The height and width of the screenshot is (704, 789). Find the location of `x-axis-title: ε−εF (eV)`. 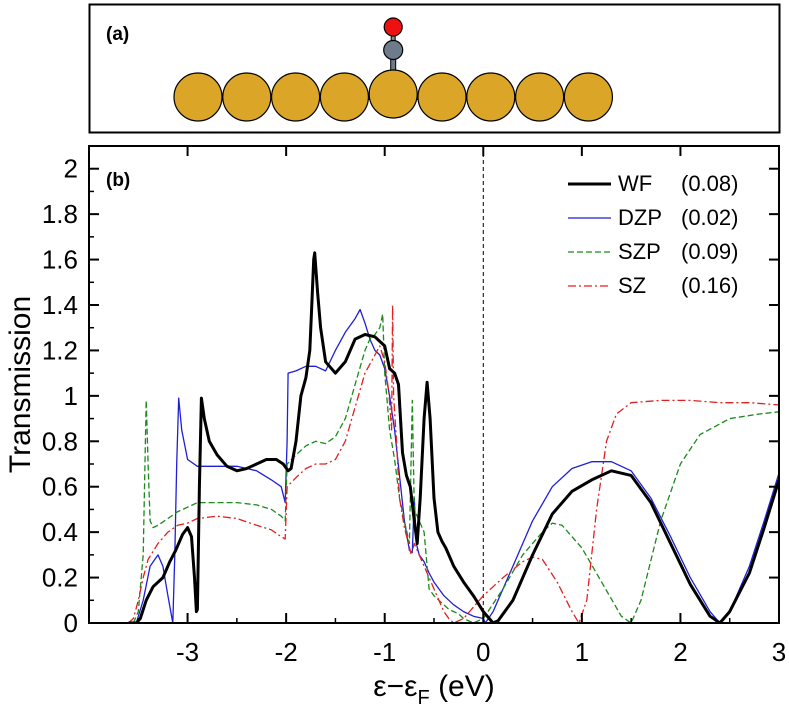

x-axis-title: ε−εF (eV) is located at coordinates (434, 687).